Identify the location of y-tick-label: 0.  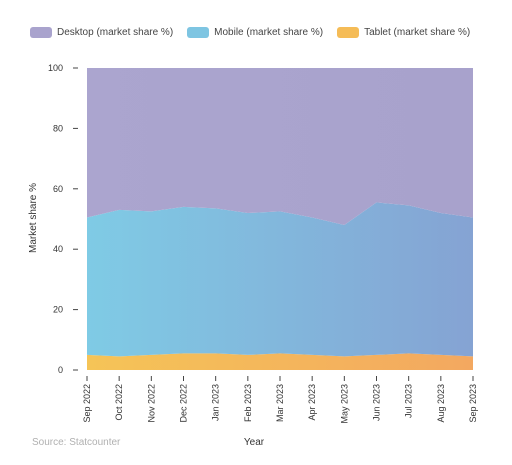
(60, 370).